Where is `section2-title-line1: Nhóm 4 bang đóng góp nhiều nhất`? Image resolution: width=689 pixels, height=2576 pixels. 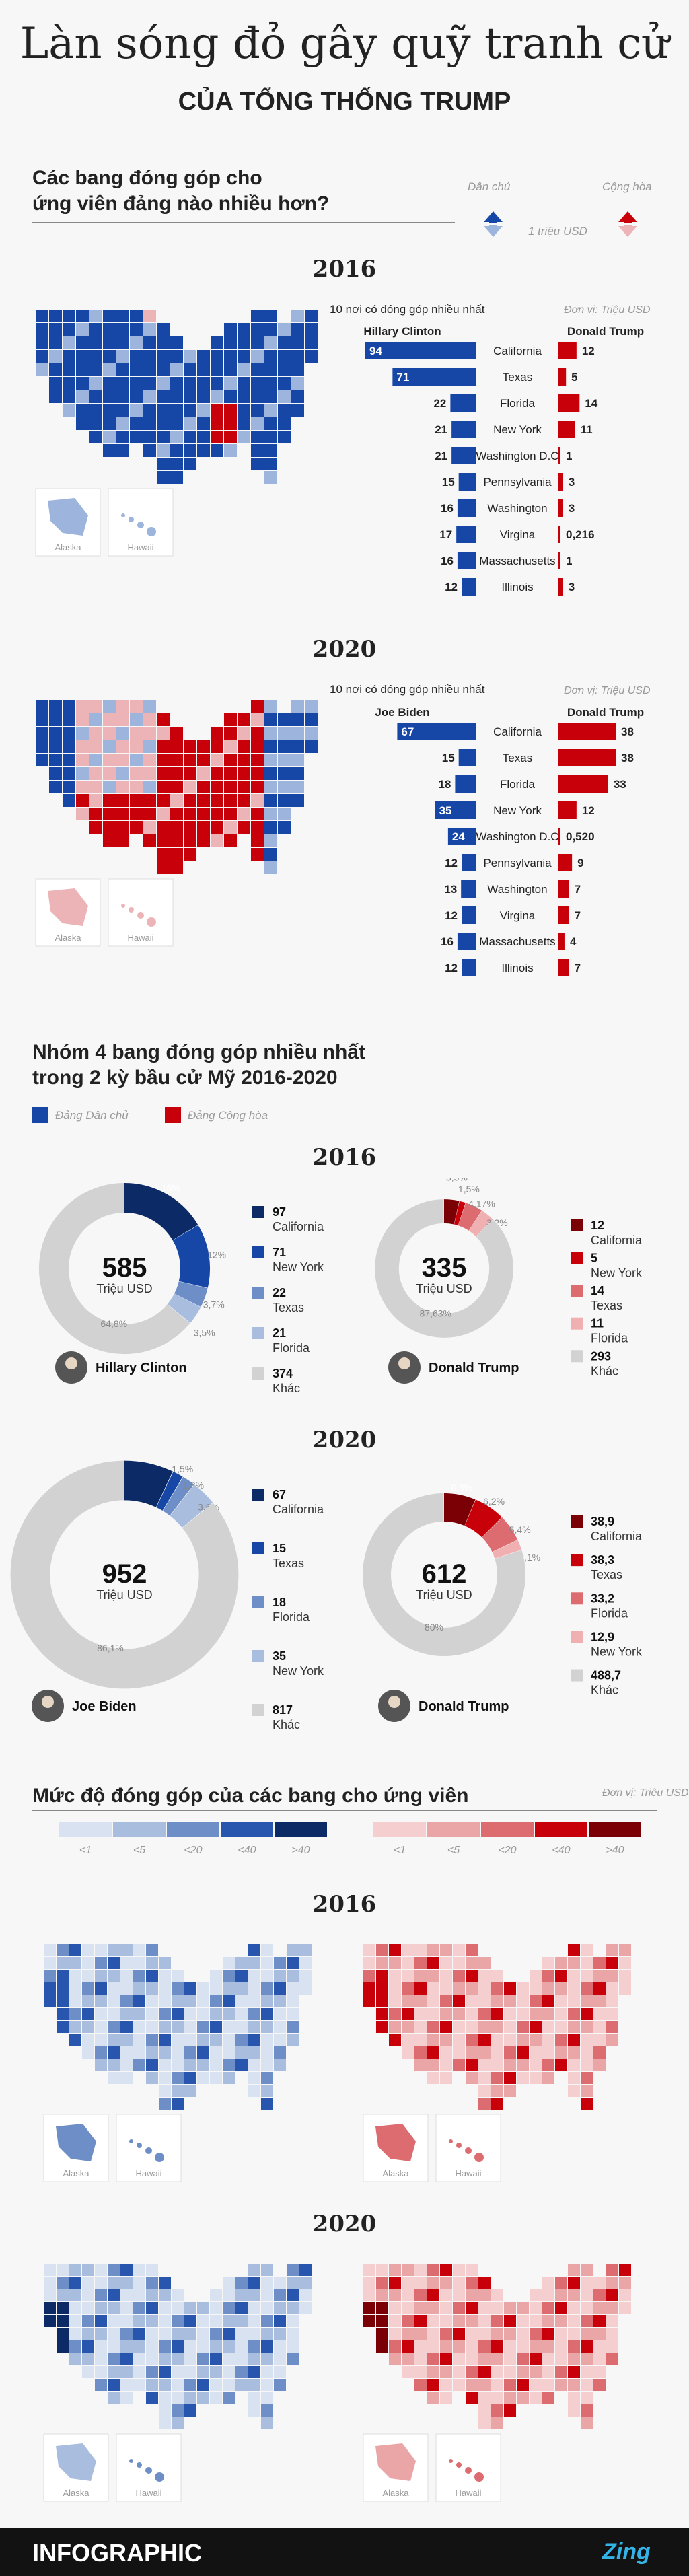 section2-title-line1: Nhóm 4 bang đóng góp nhiều nhất is located at coordinates (198, 1052).